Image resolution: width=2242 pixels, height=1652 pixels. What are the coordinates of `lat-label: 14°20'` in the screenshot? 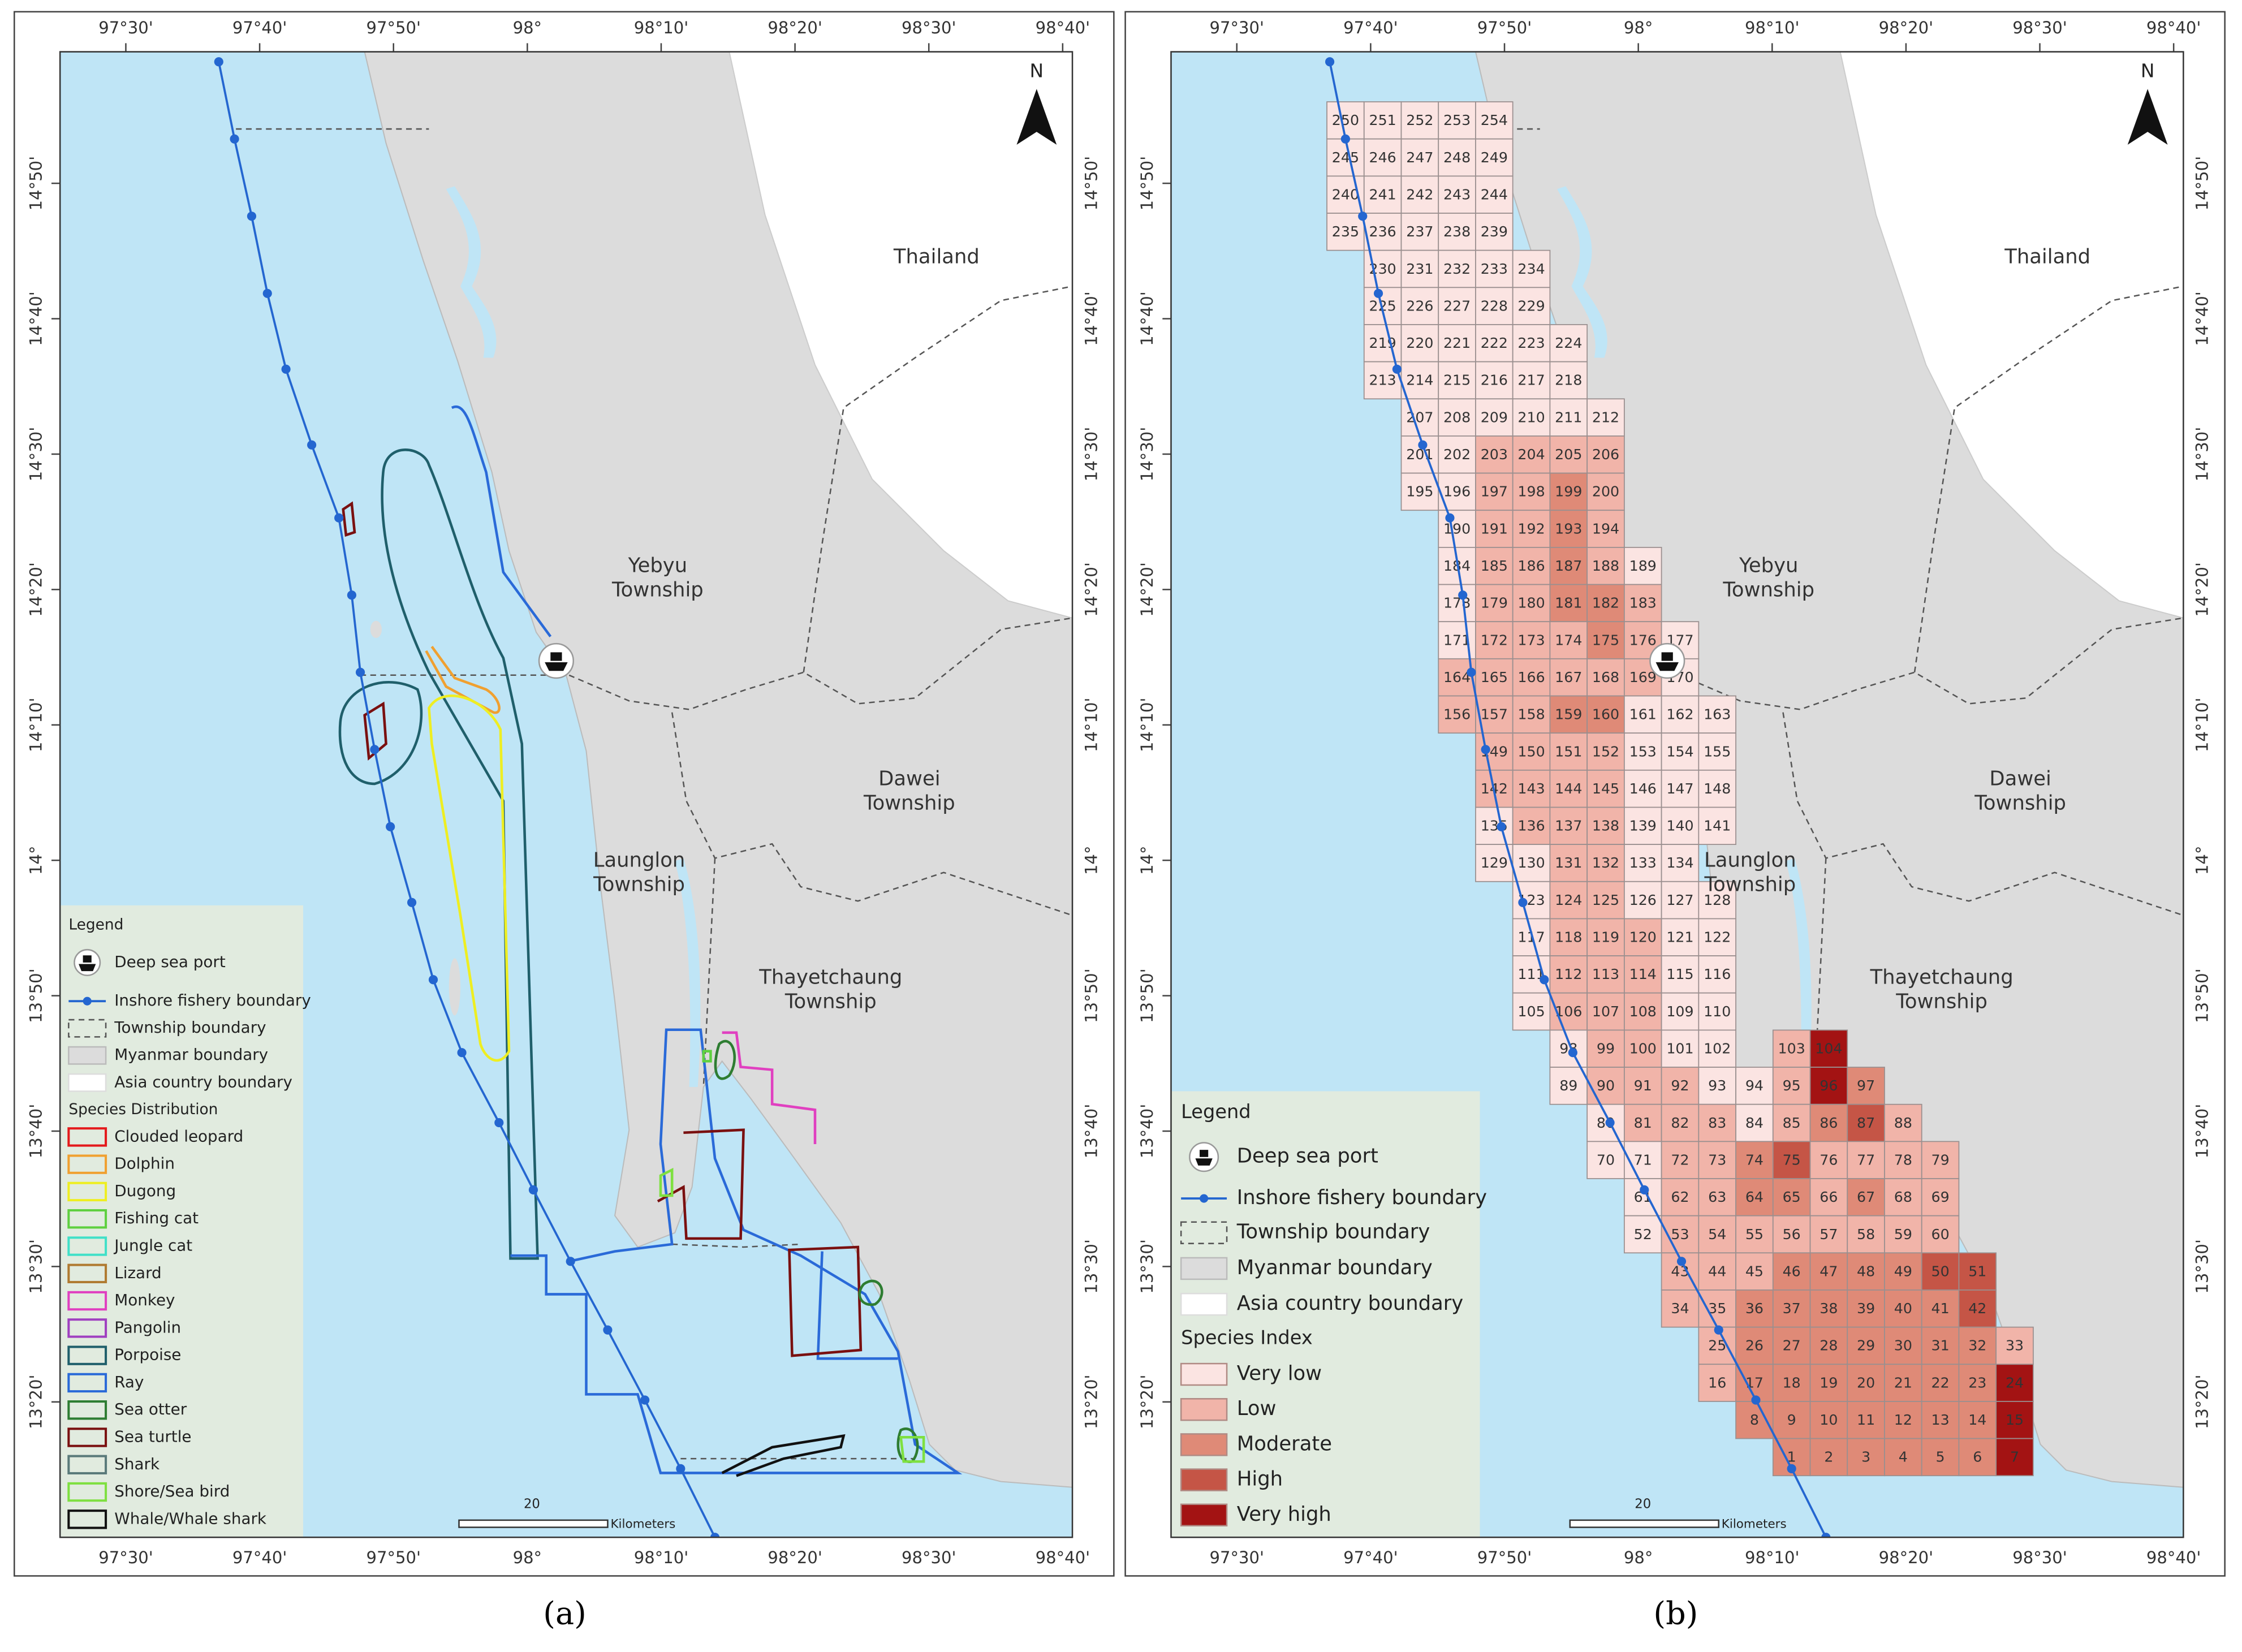 It's located at (1091, 589).